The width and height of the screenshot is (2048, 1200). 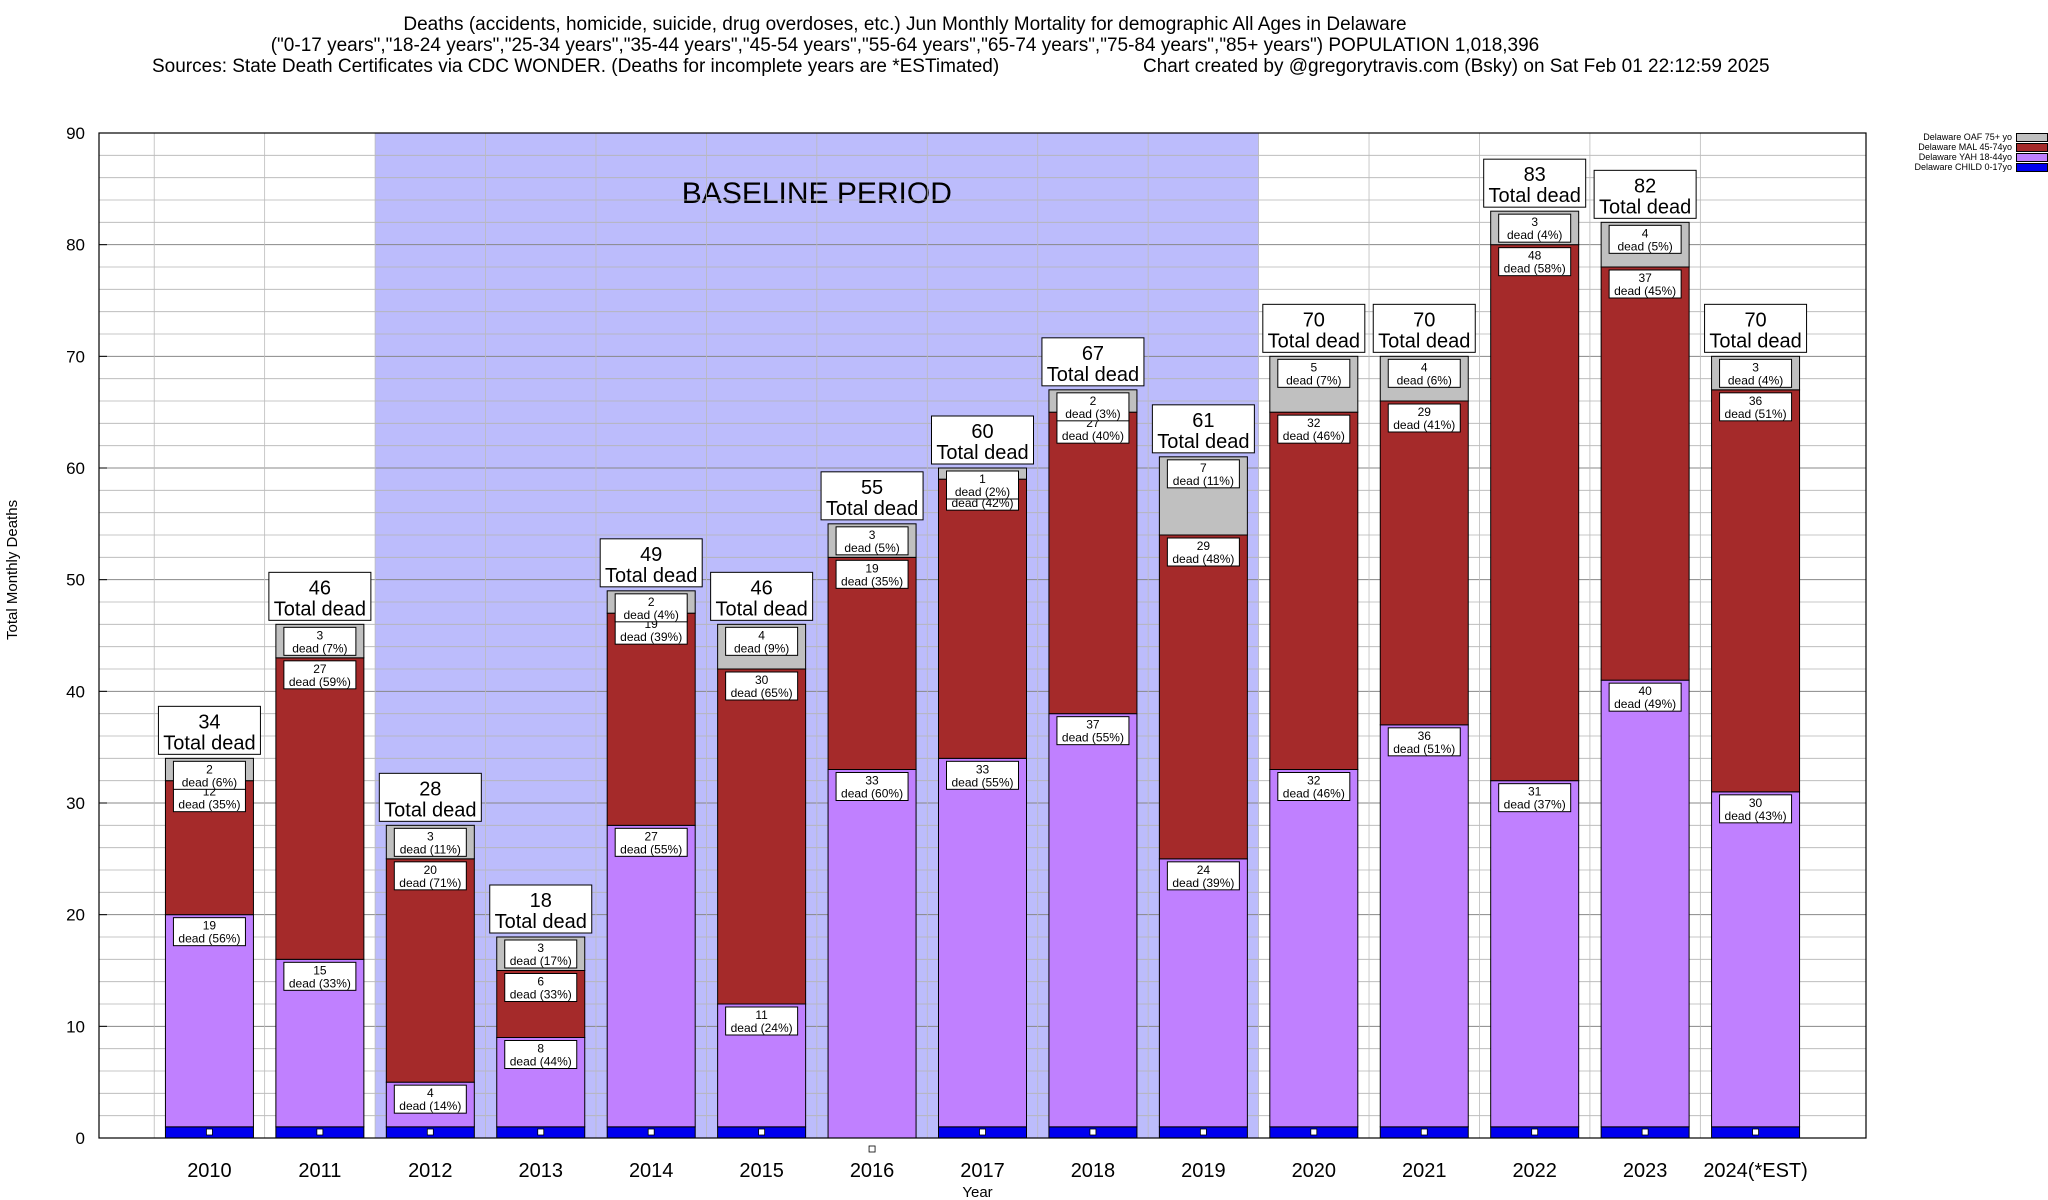 I want to click on data-label-value: 7, so click(x=1203, y=468).